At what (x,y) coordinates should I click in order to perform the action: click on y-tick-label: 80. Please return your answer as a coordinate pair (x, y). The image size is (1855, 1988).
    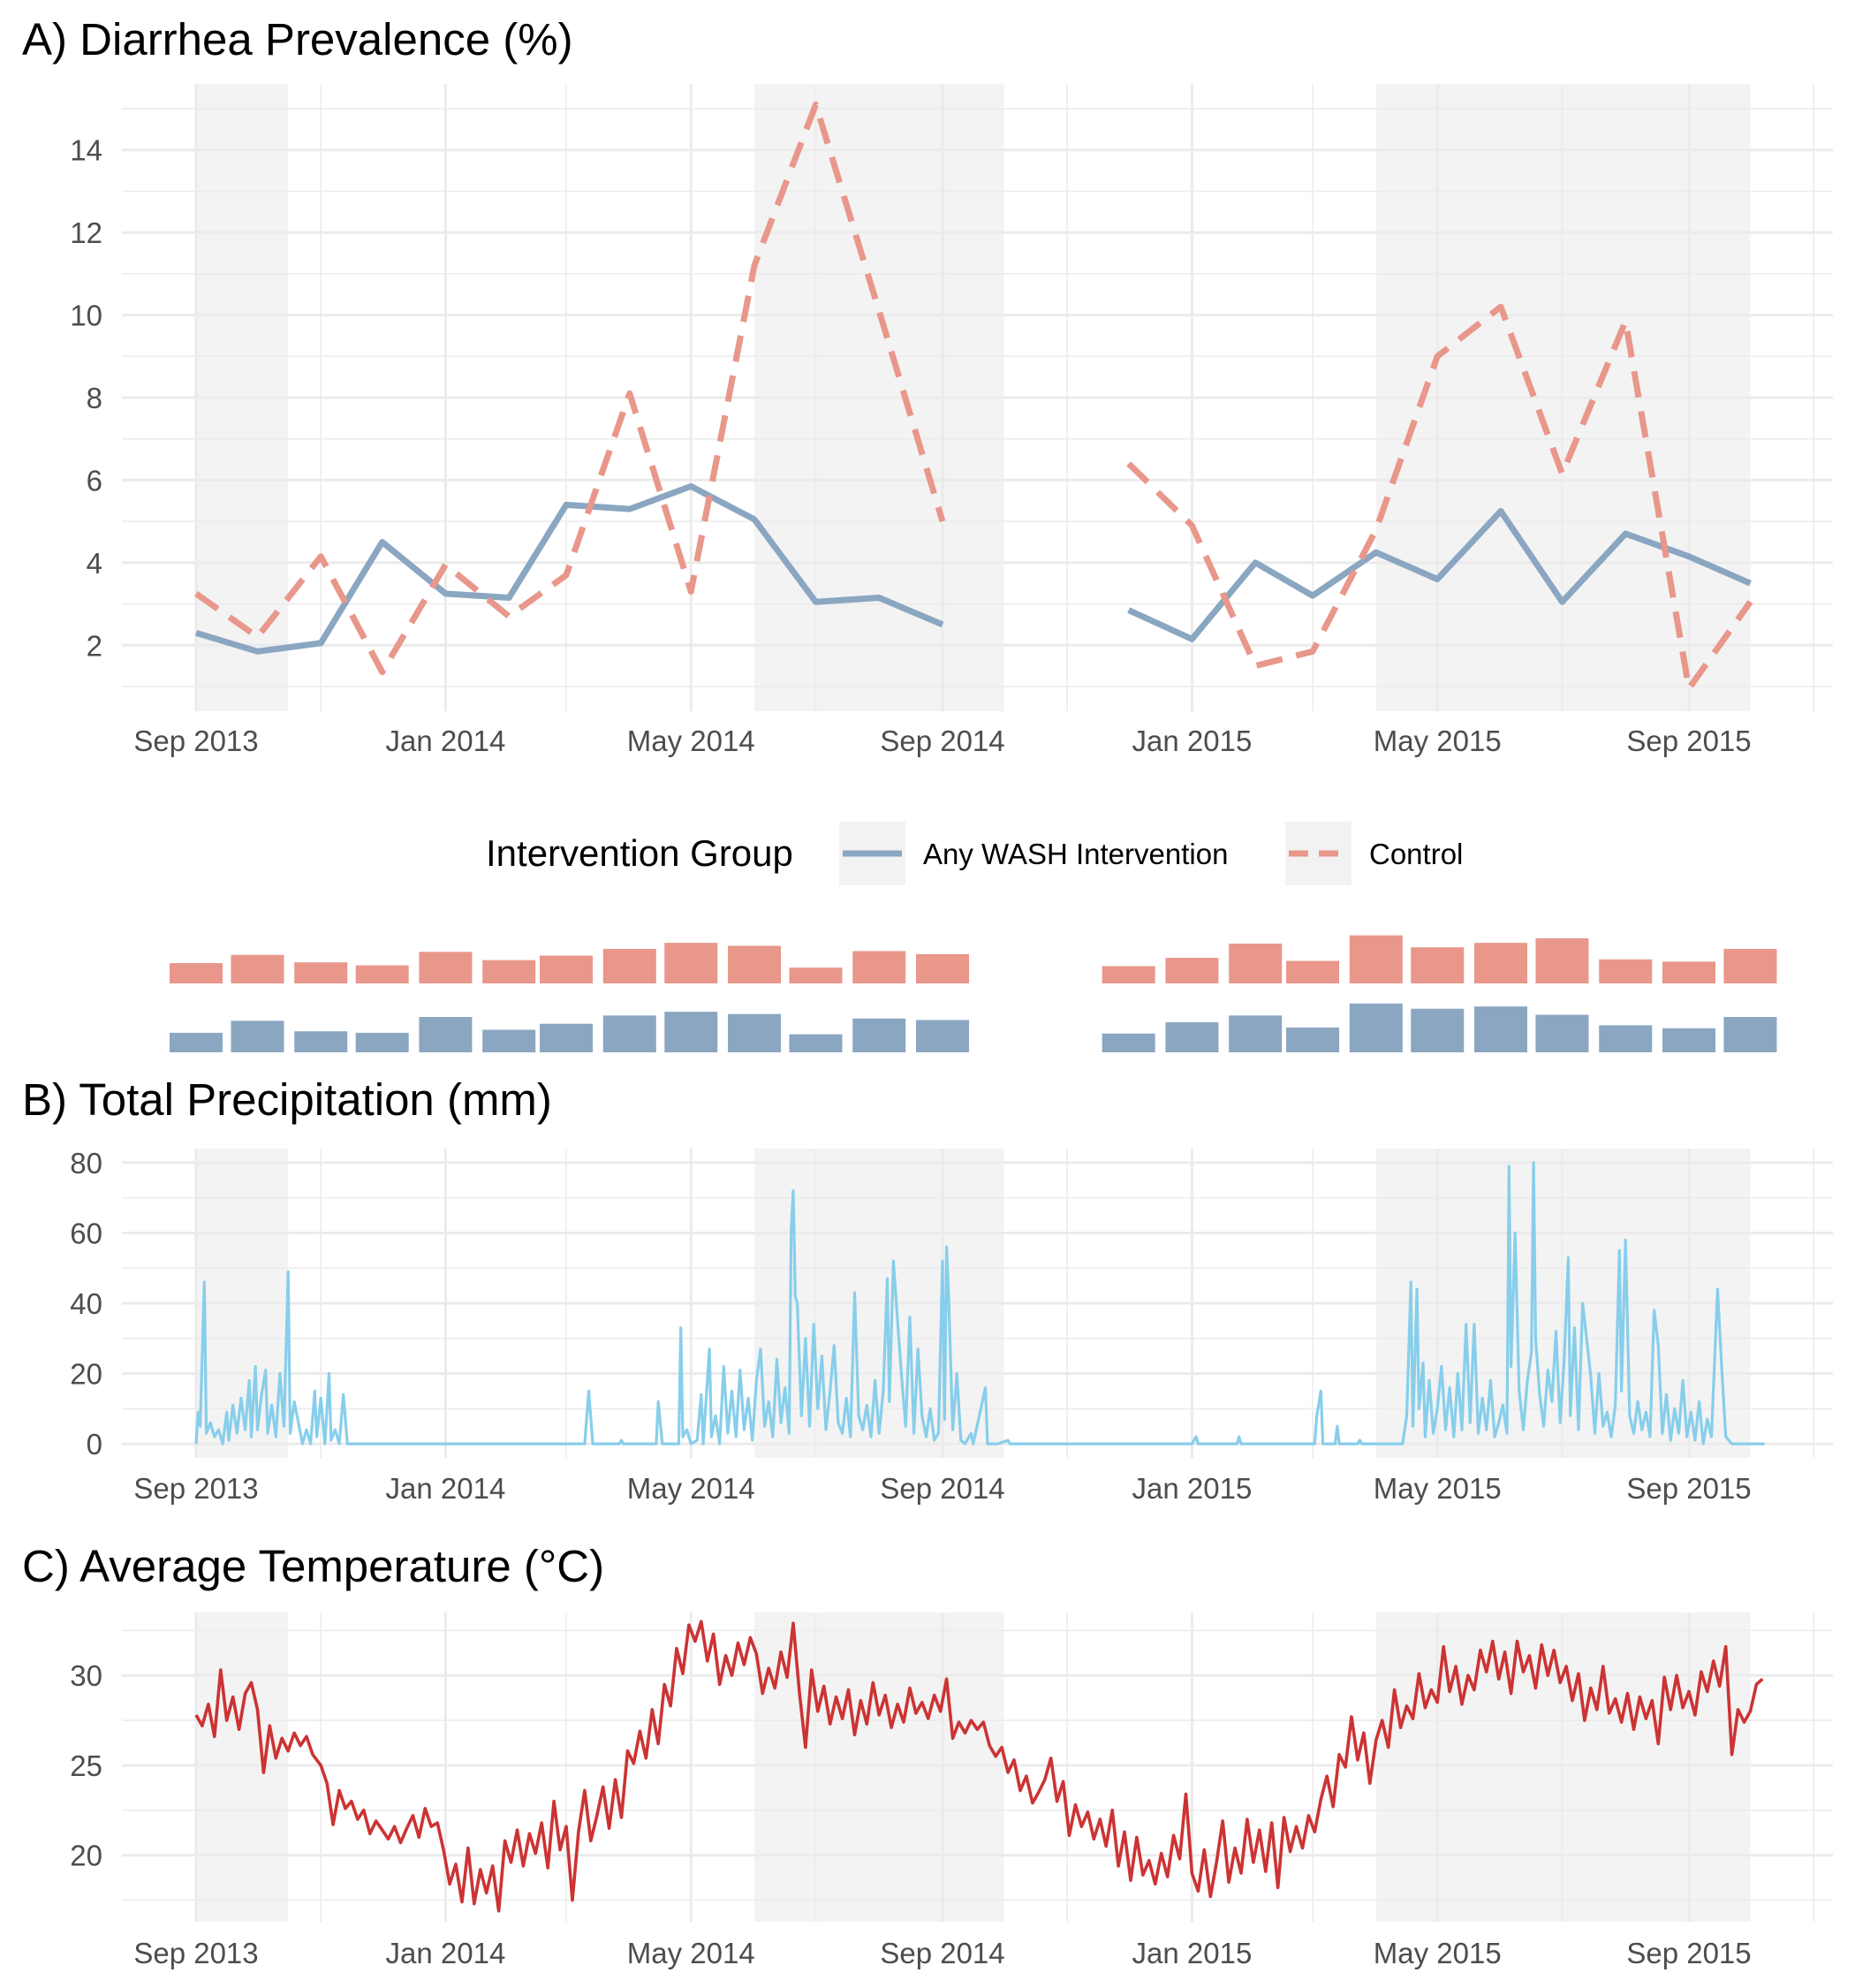
    Looking at the image, I should click on (86, 1163).